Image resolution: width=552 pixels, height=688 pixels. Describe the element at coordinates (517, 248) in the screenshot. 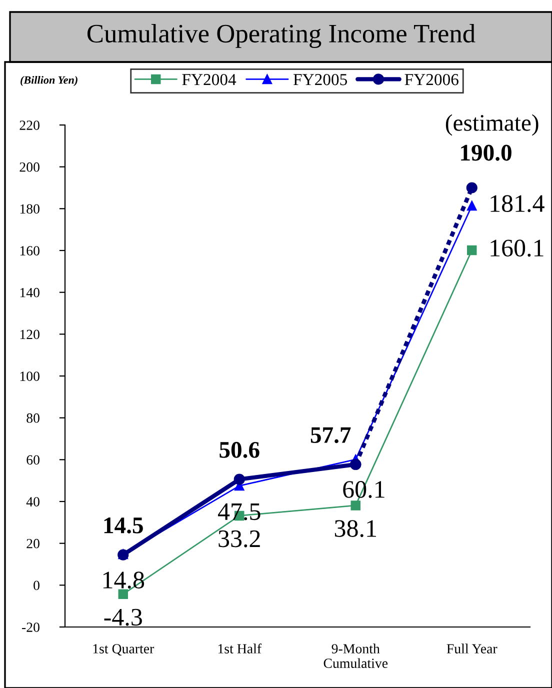

I see `data-label: 160.1` at that location.